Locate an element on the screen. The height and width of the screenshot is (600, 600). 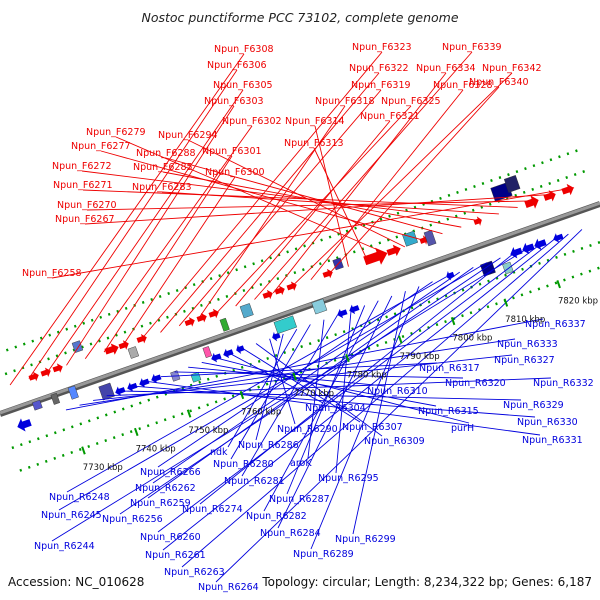
reverse-gene-label: Npun_R6274 is located at coordinates (212, 509).